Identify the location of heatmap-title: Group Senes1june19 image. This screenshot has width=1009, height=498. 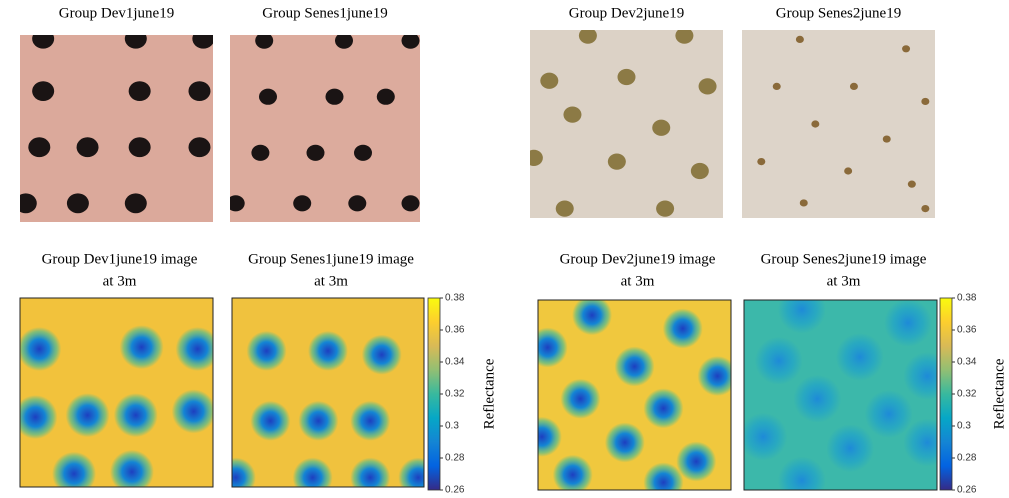
(331, 259).